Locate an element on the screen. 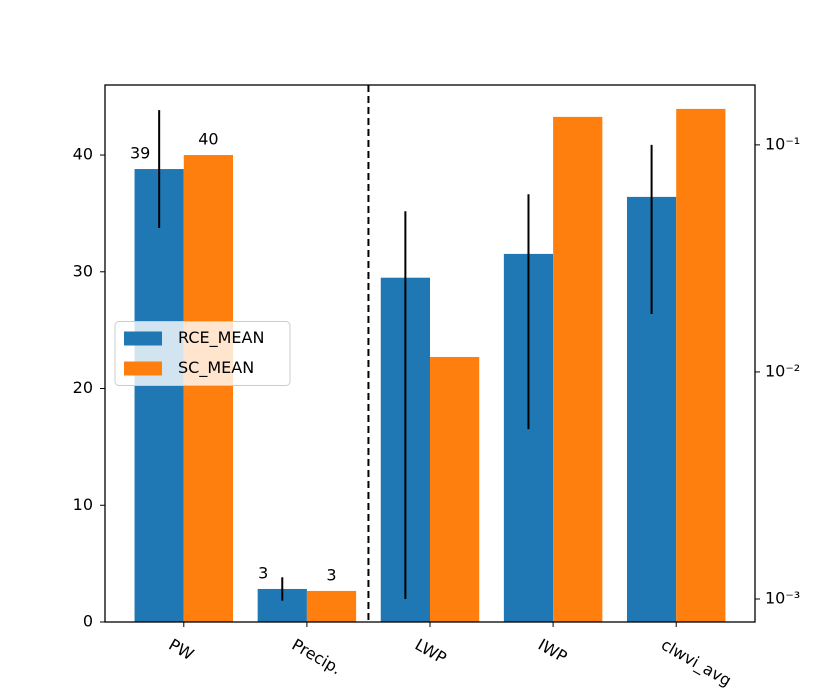 This screenshot has width=840, height=700. y-tick-label: 0 is located at coordinates (88, 621).